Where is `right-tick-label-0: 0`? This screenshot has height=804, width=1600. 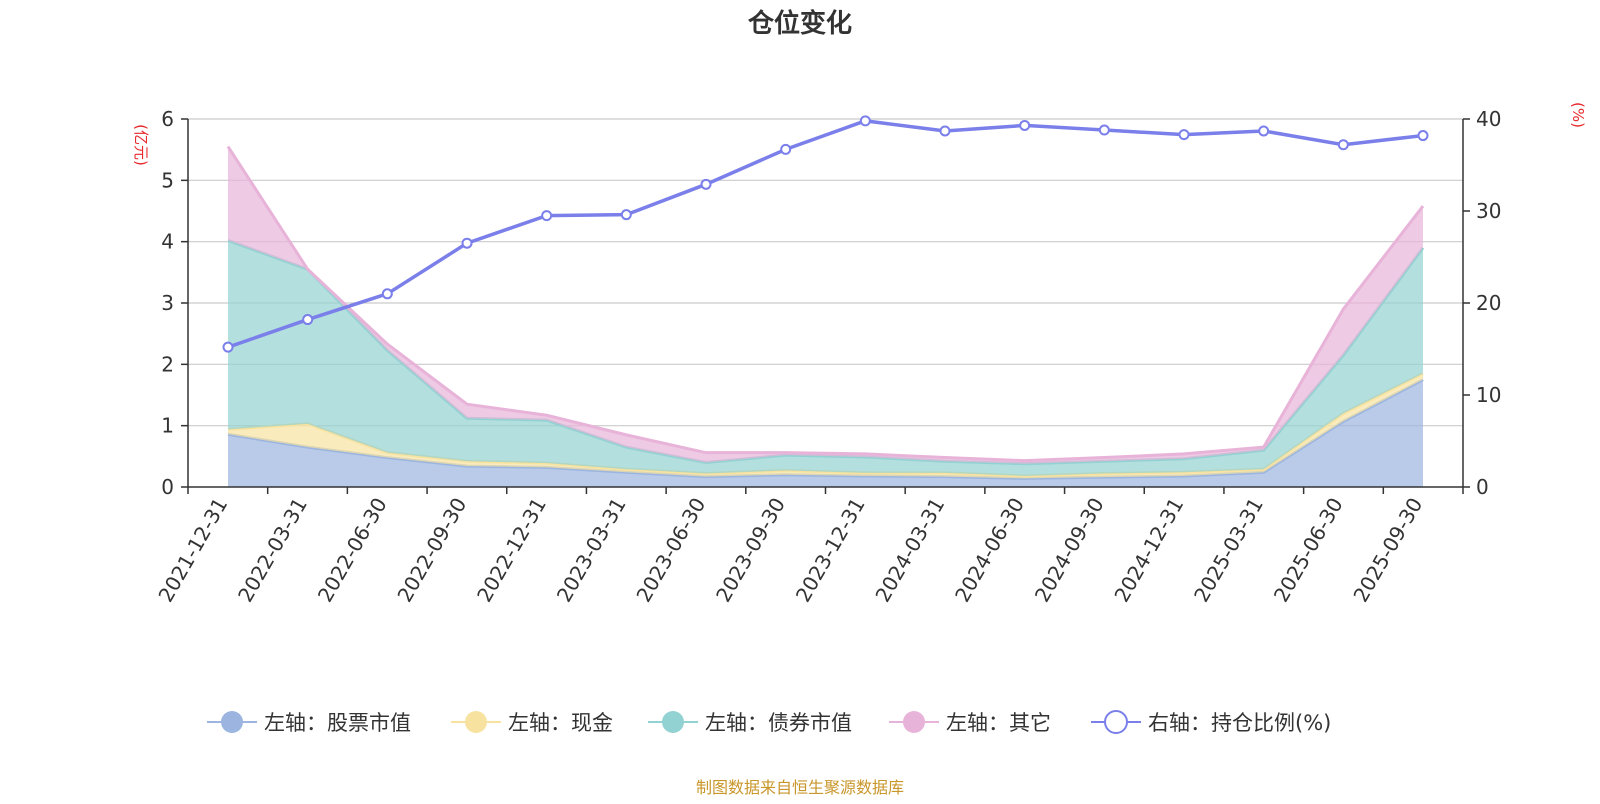 right-tick-label-0: 0 is located at coordinates (1482, 487).